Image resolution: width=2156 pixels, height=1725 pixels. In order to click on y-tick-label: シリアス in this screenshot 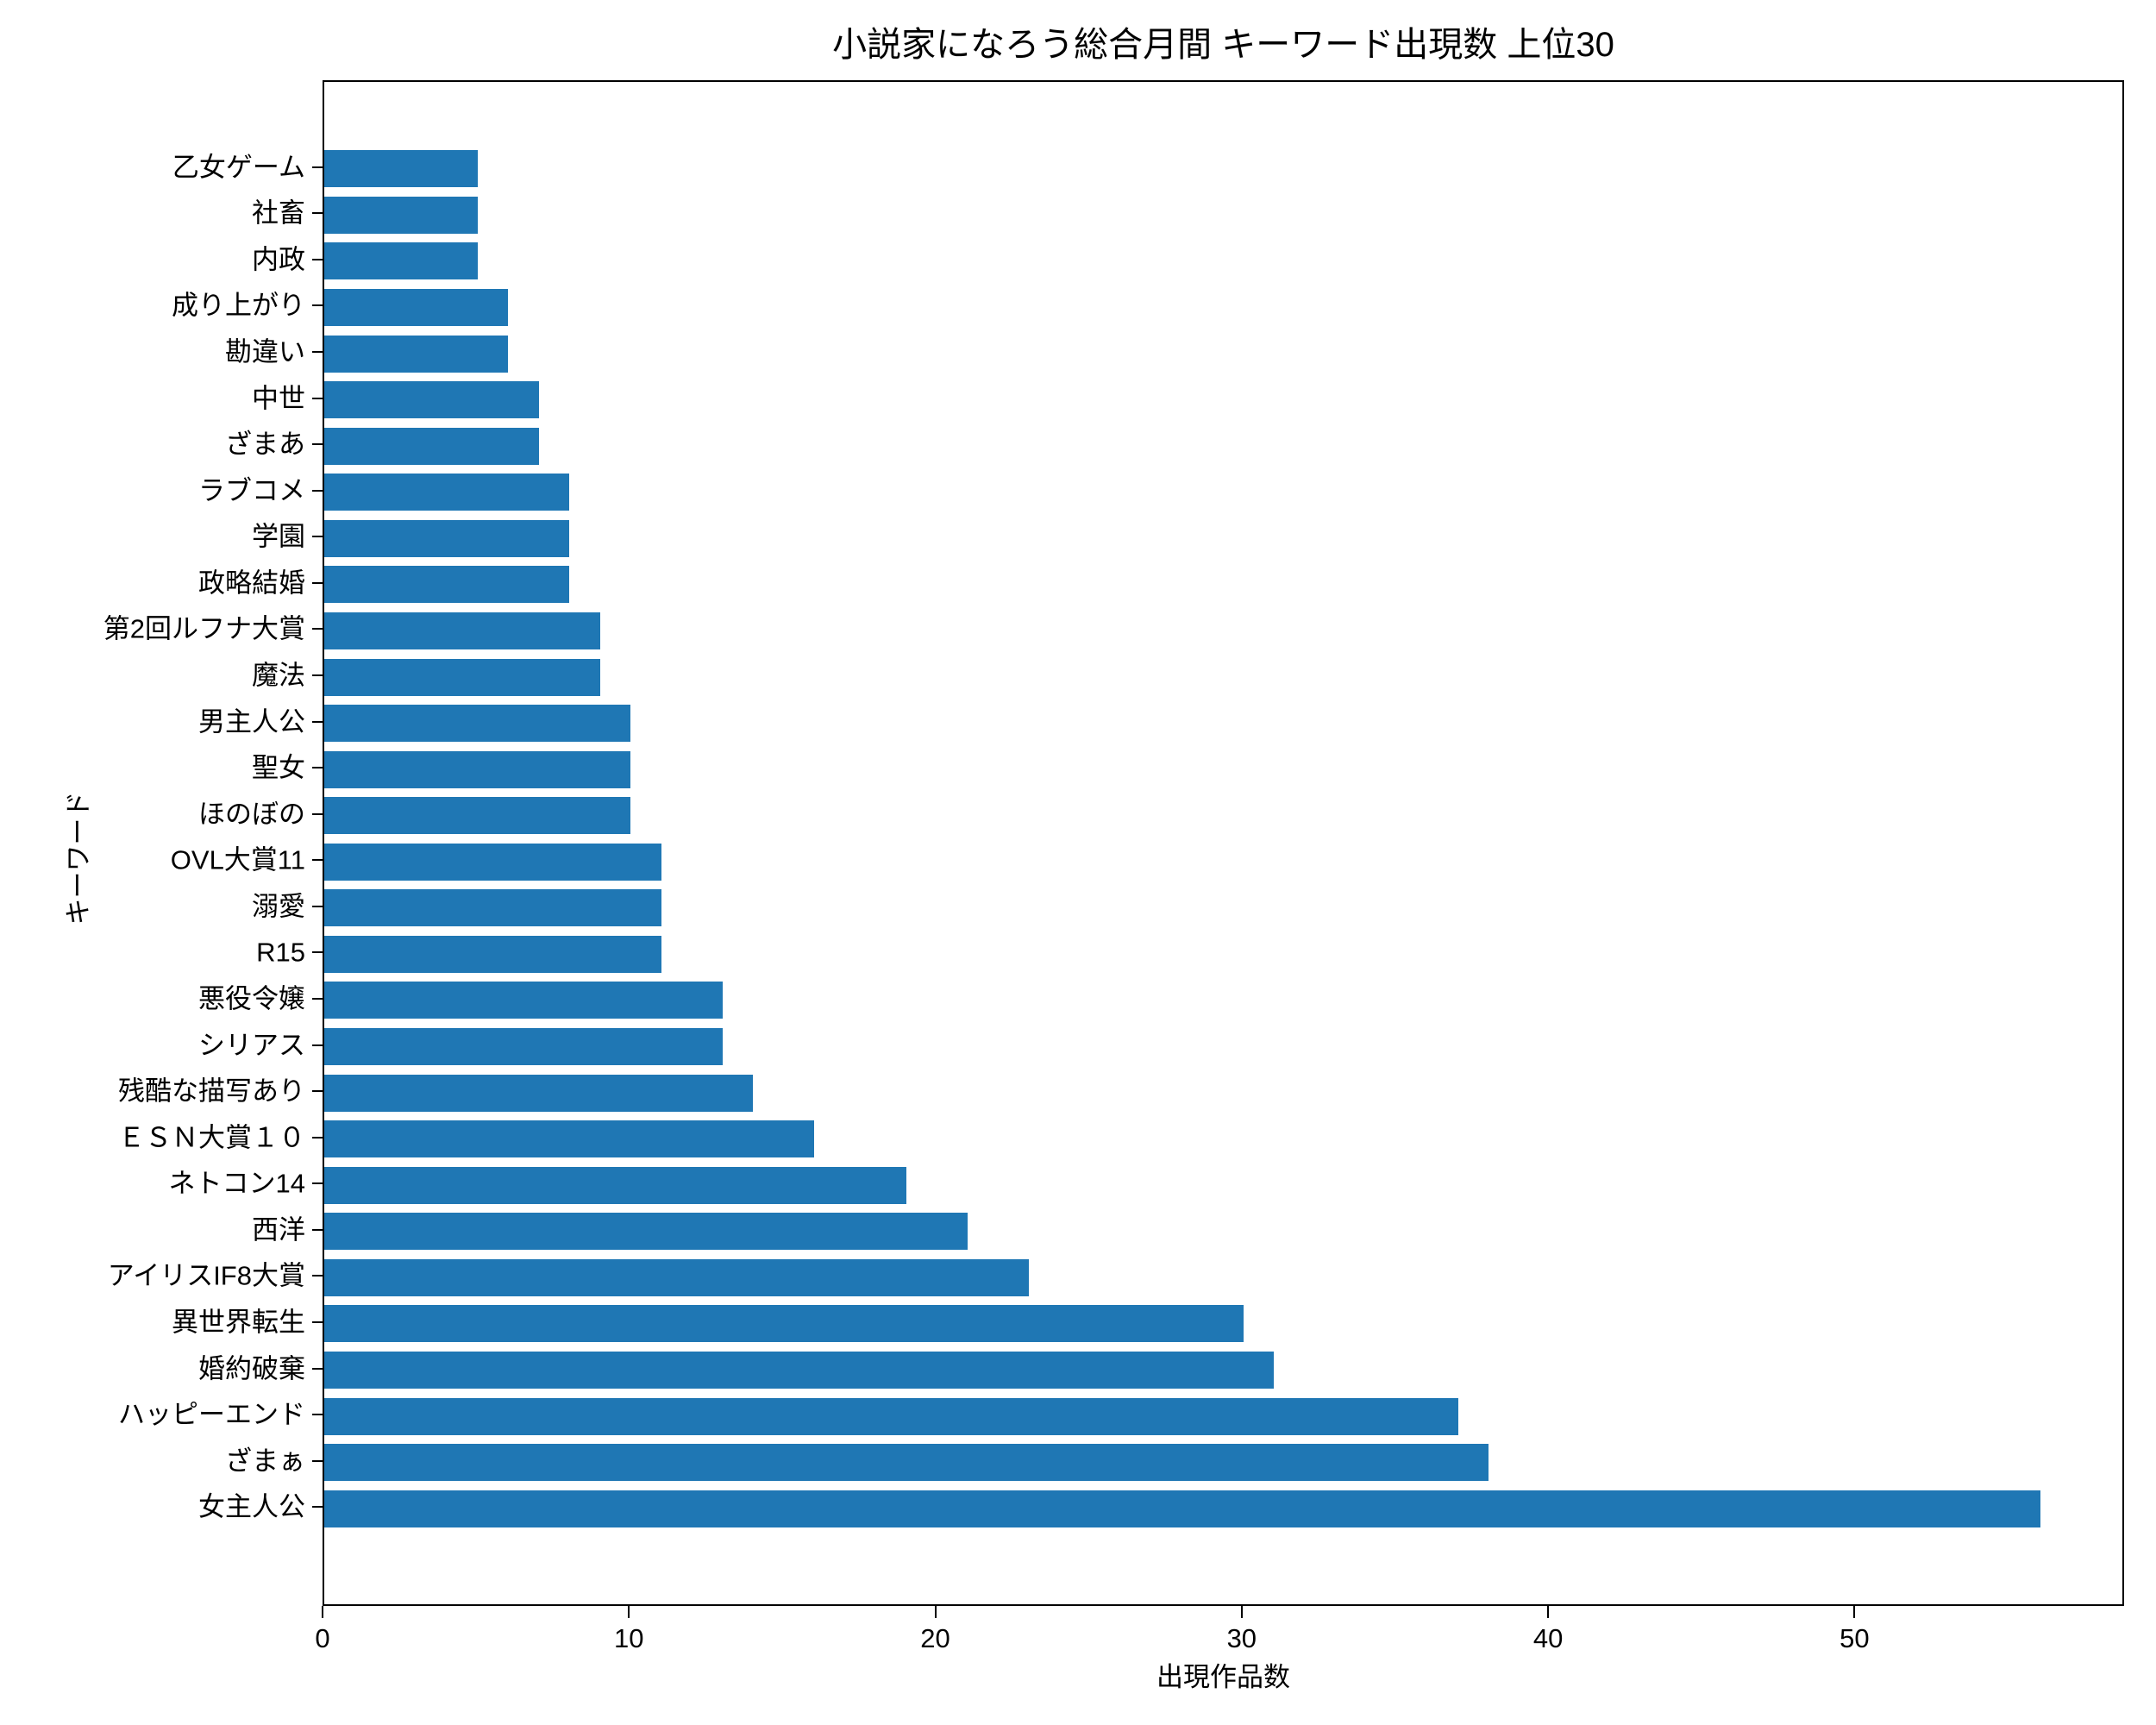, I will do `click(252, 1045)`.